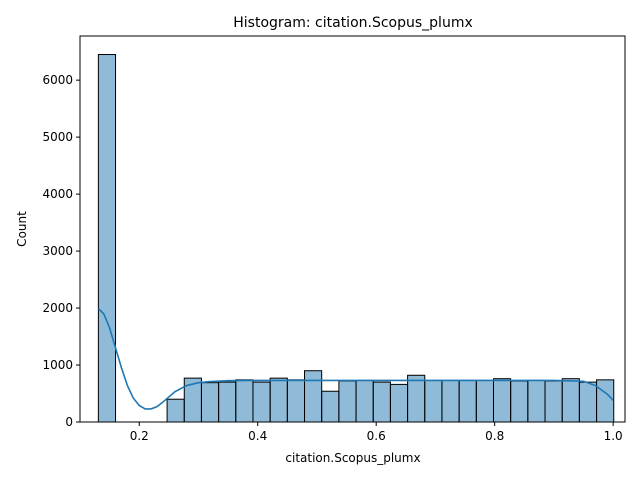 The height and width of the screenshot is (480, 640). I want to click on chart-title: Histogram: citation.Scopus_plumx, so click(353, 23).